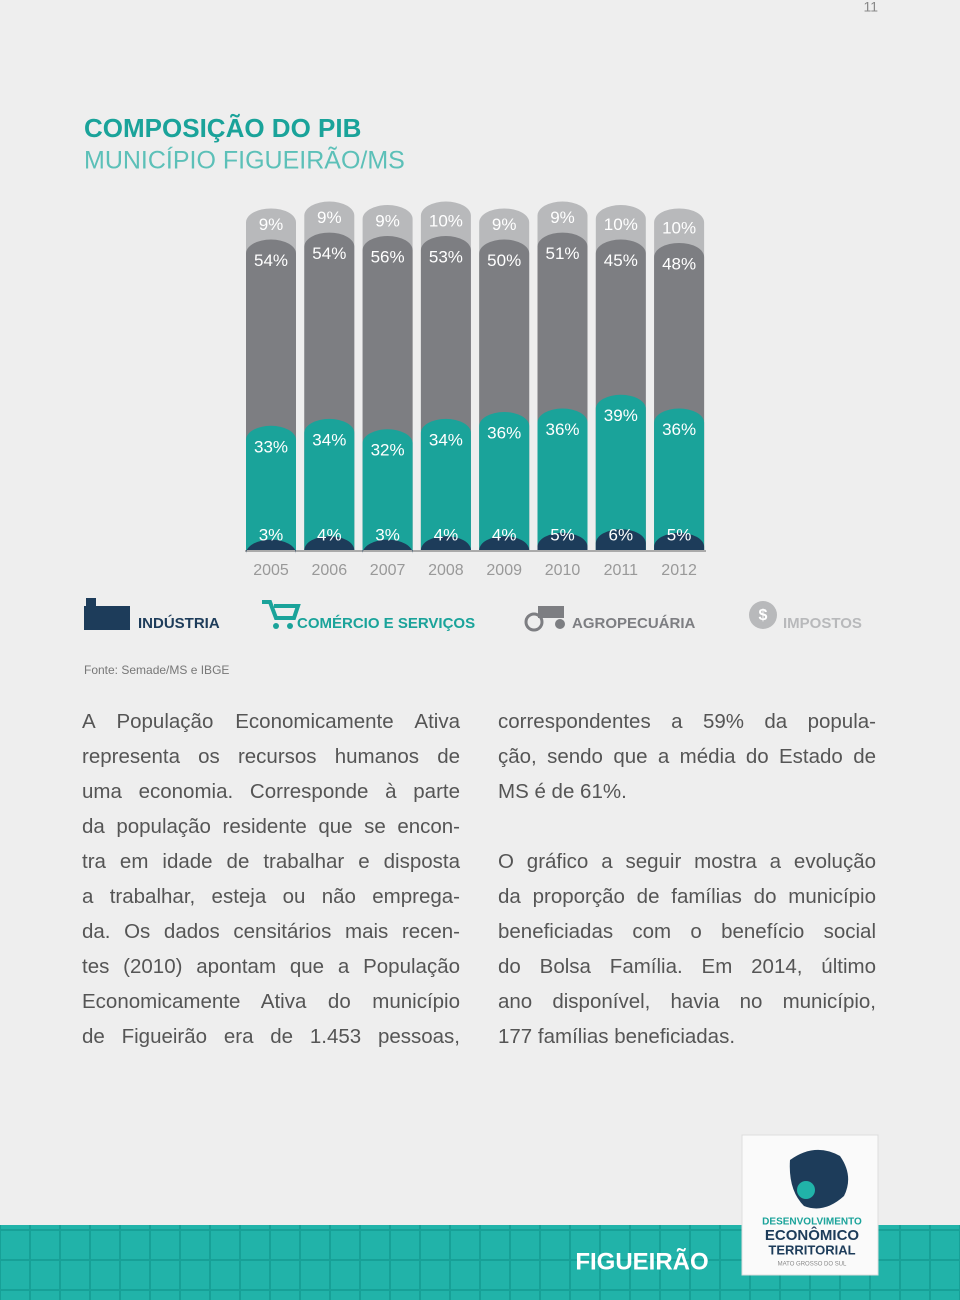 This screenshot has height=1300, width=960. Describe the element at coordinates (687, 861) in the screenshot. I see `text-line: O gráfico a seguir mostra a evolução` at that location.